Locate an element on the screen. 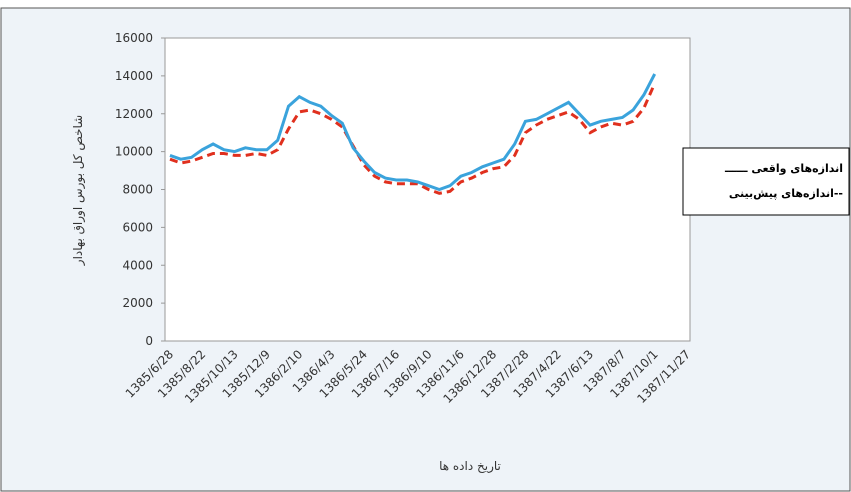 Image resolution: width=851 pixels, height=492 pixels. y-tick-label: 16000 is located at coordinates (134, 38).